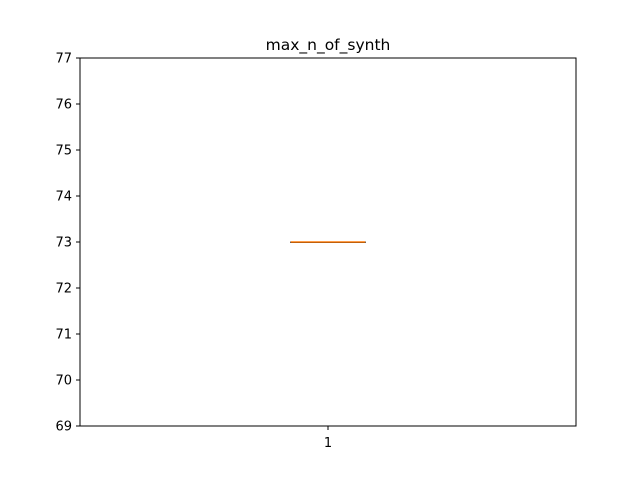 The height and width of the screenshot is (480, 640). What do you see at coordinates (63, 427) in the screenshot?
I see `y-tick-label: 69` at bounding box center [63, 427].